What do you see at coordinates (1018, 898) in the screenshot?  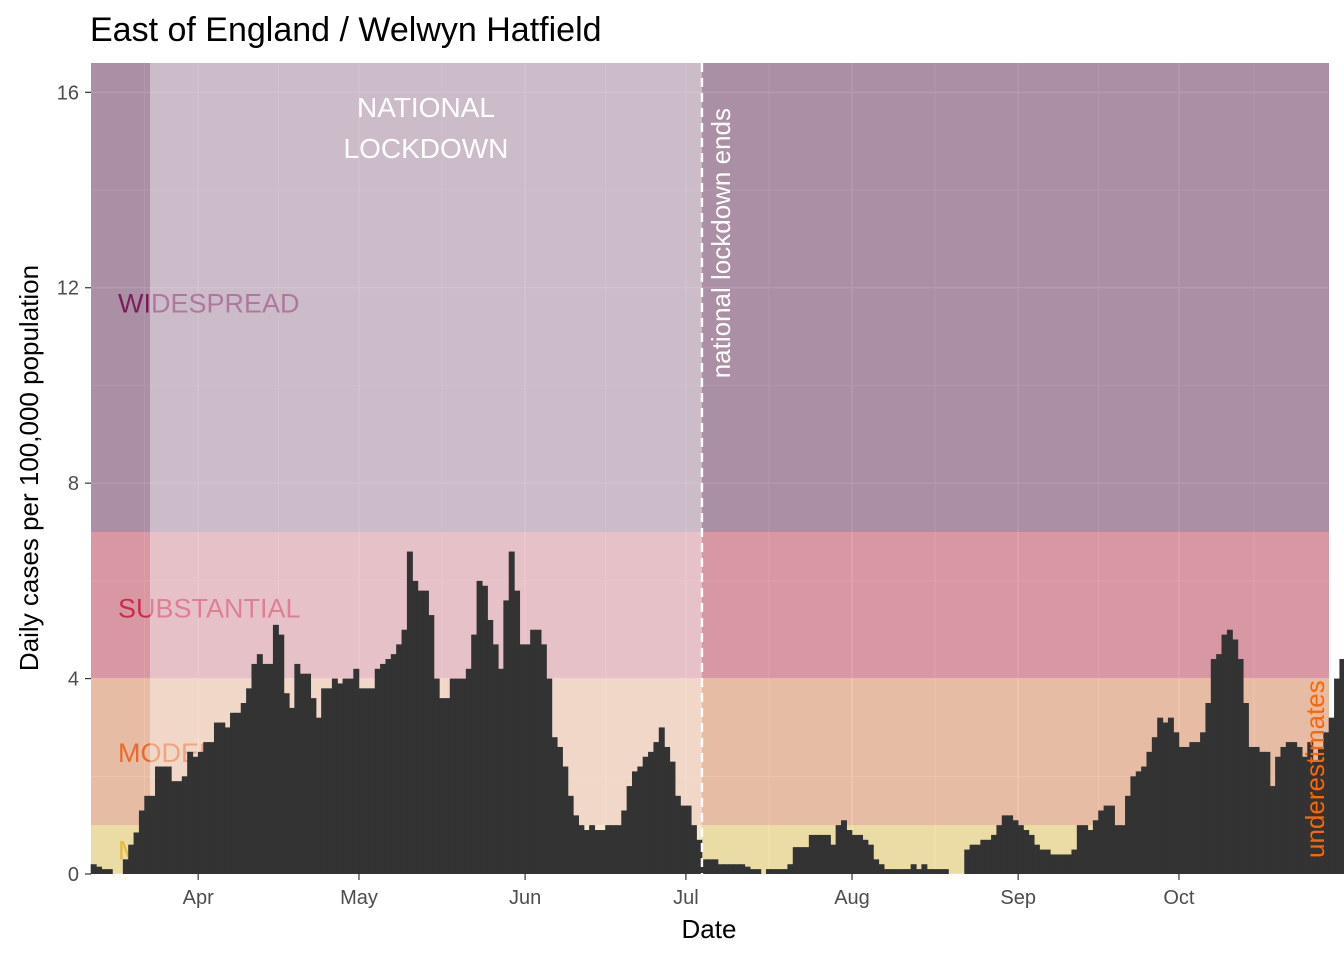 I see `x-tick-label: Sep` at bounding box center [1018, 898].